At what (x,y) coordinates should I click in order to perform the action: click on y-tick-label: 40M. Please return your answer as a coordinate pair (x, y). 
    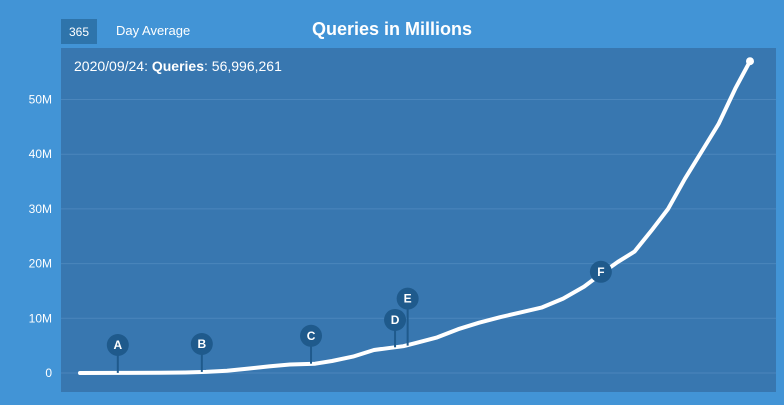
    Looking at the image, I should click on (40, 154).